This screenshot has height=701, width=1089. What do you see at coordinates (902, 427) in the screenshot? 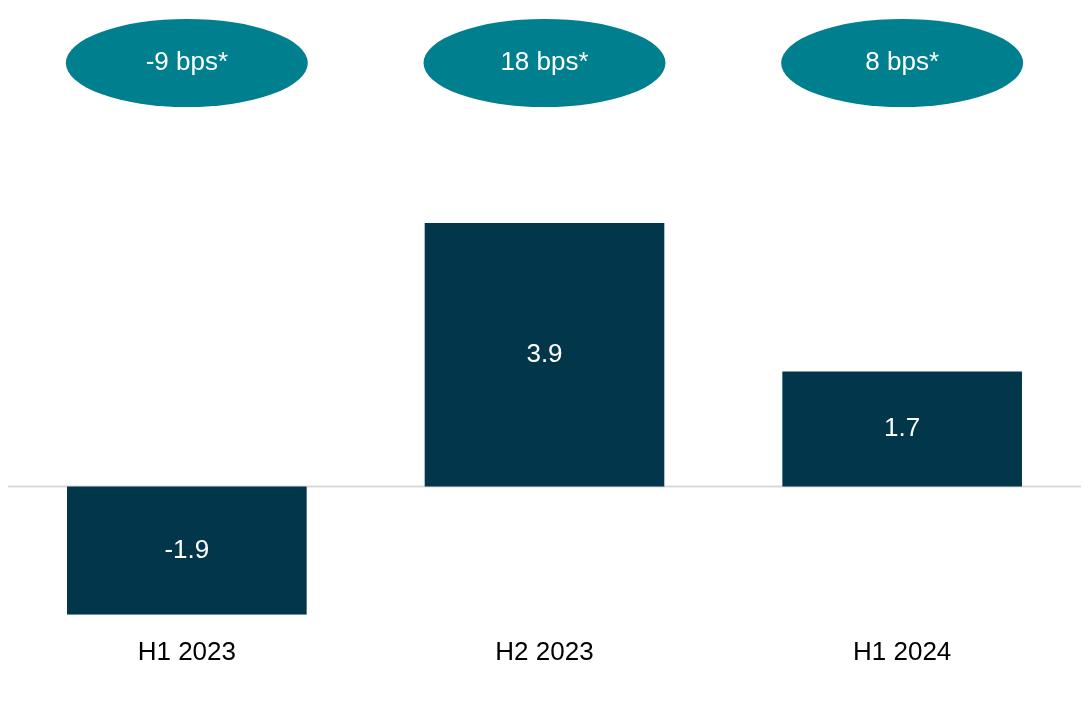
I see `data-label: 1.7` at bounding box center [902, 427].